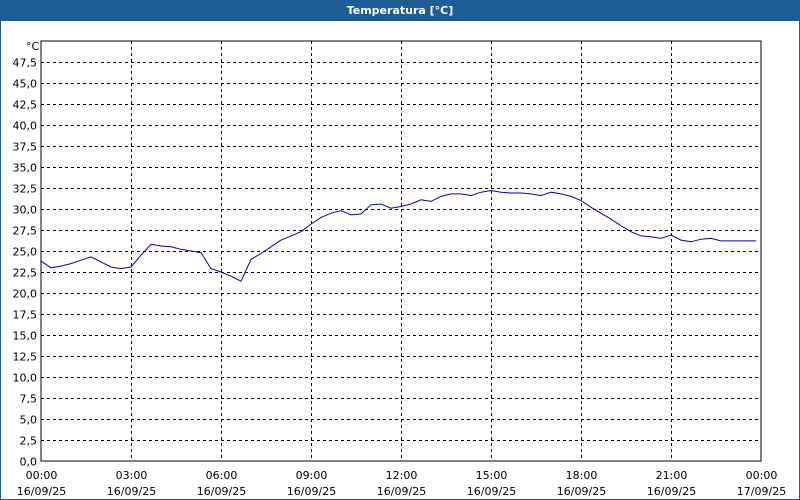 Image resolution: width=800 pixels, height=500 pixels. I want to click on y-tick-label: 2,5, so click(29, 441).